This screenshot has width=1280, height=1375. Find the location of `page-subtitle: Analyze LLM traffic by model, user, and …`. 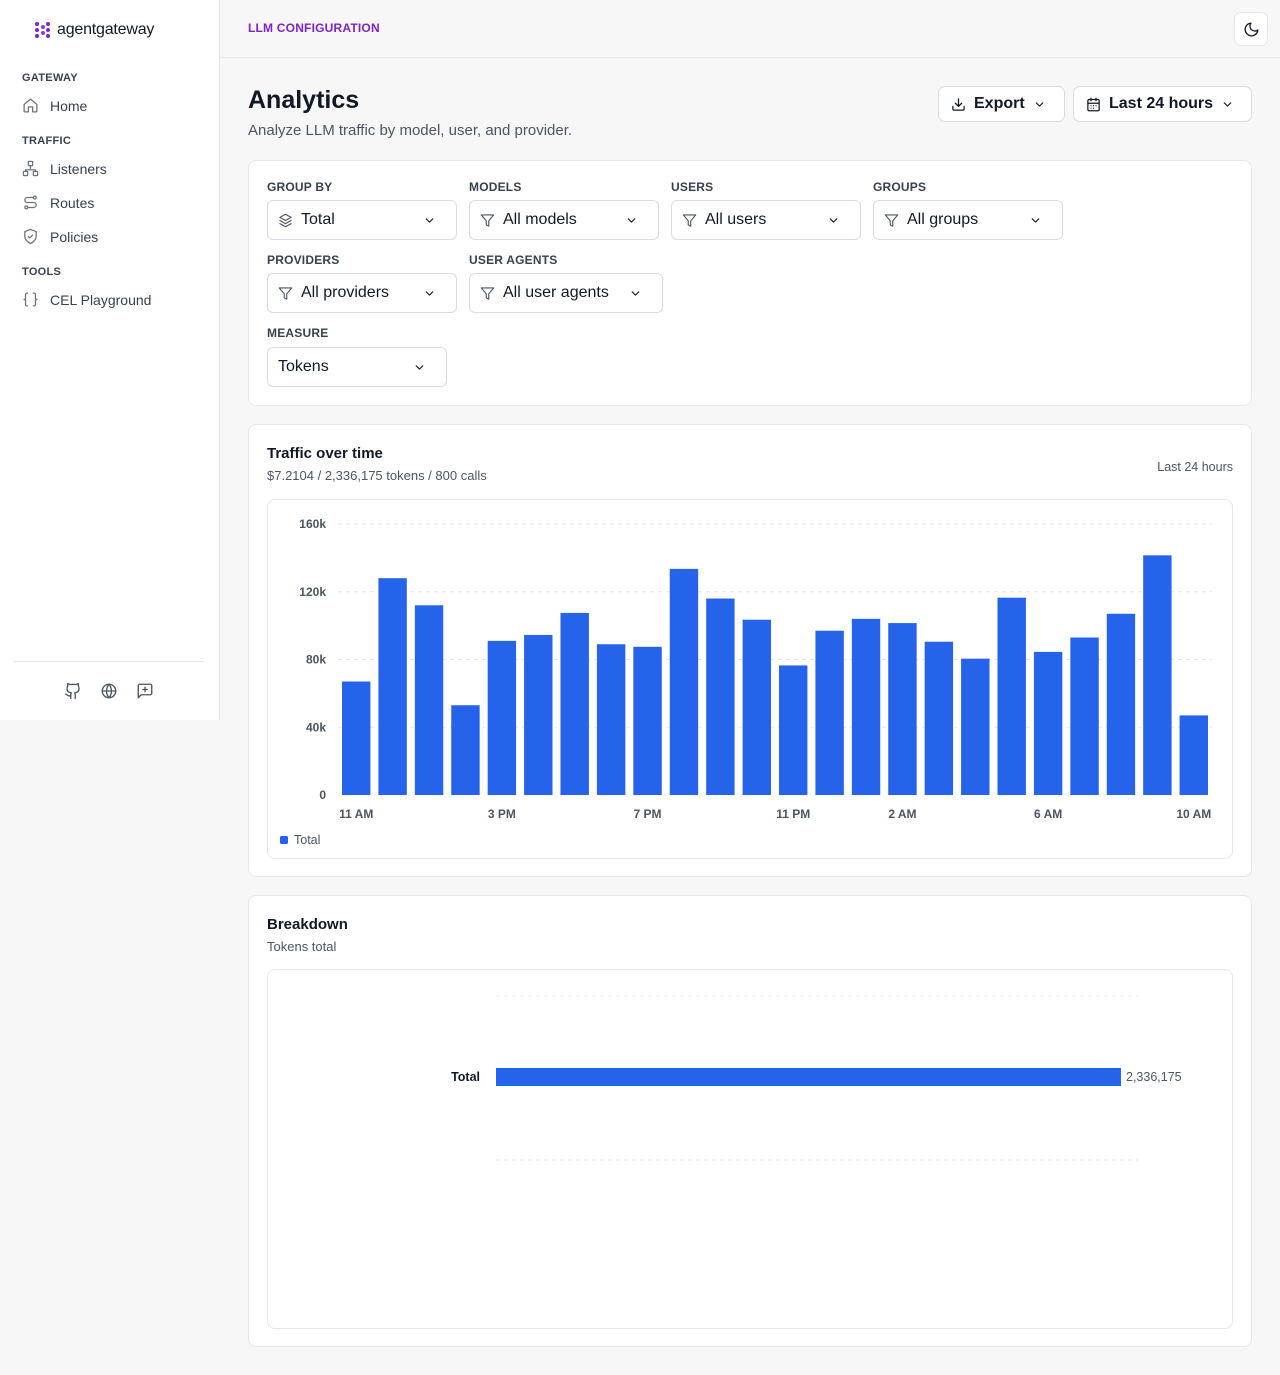

page-subtitle: Analyze LLM traffic by model, user, and … is located at coordinates (410, 130).